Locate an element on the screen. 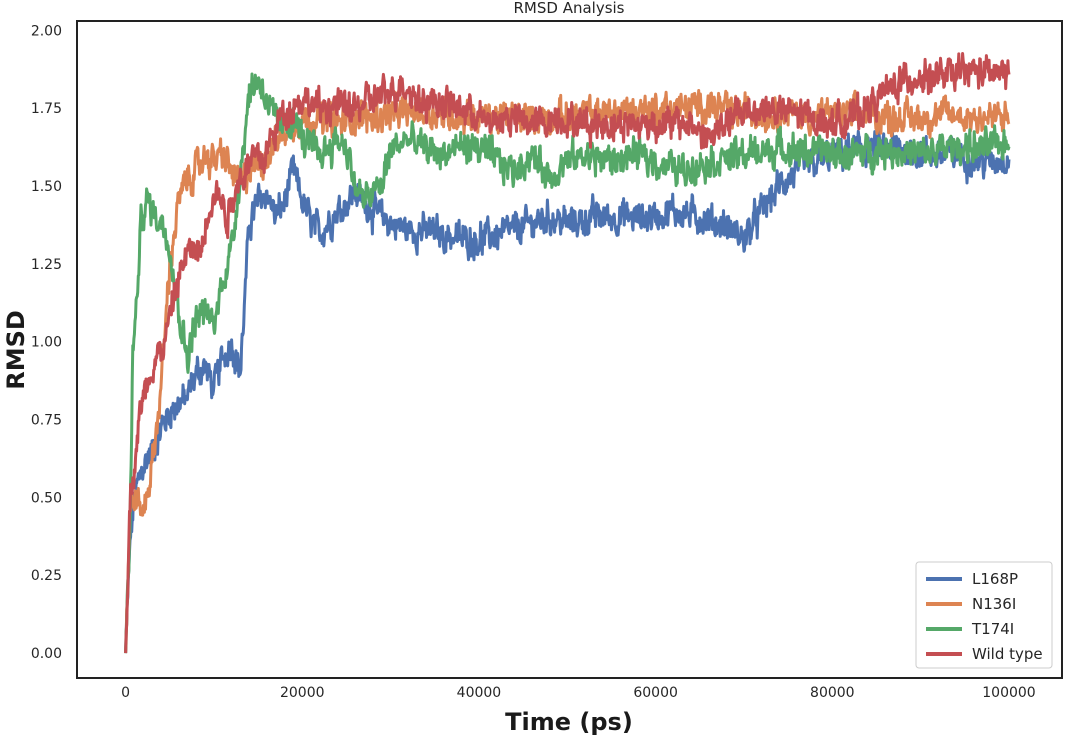  y-tick-label: 1.75 is located at coordinates (46, 109).